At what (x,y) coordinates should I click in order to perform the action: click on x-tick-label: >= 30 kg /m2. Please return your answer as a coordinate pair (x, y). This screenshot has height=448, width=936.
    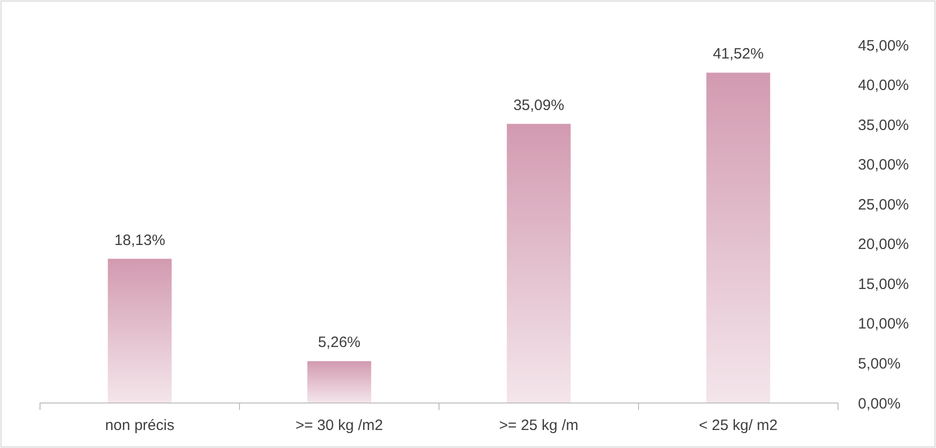
    Looking at the image, I should click on (339, 425).